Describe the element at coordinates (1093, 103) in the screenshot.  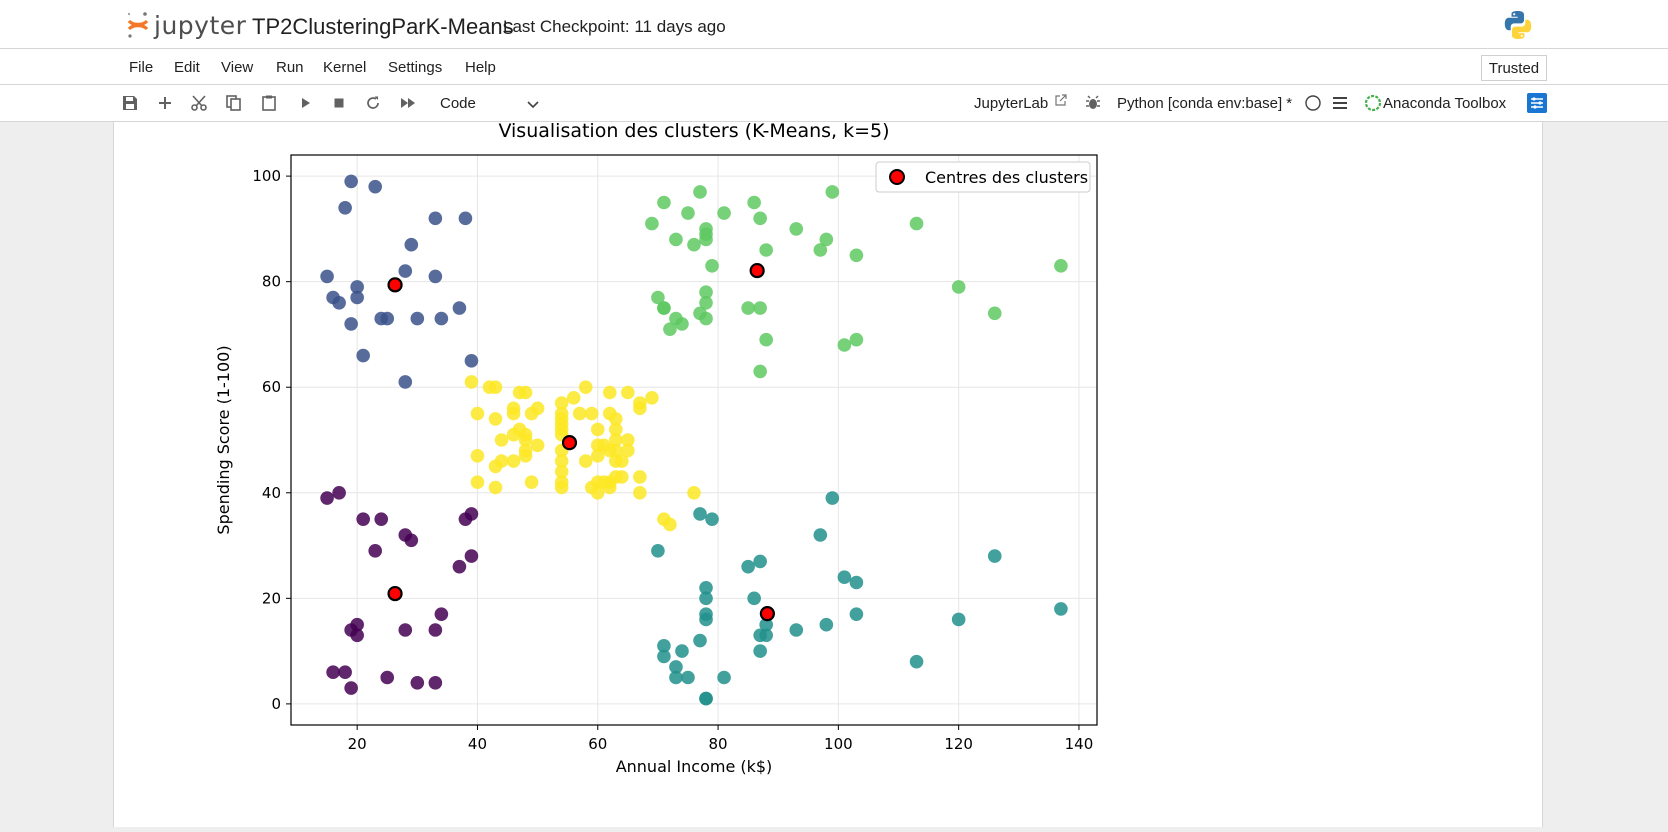
I see `bug-icon` at that location.